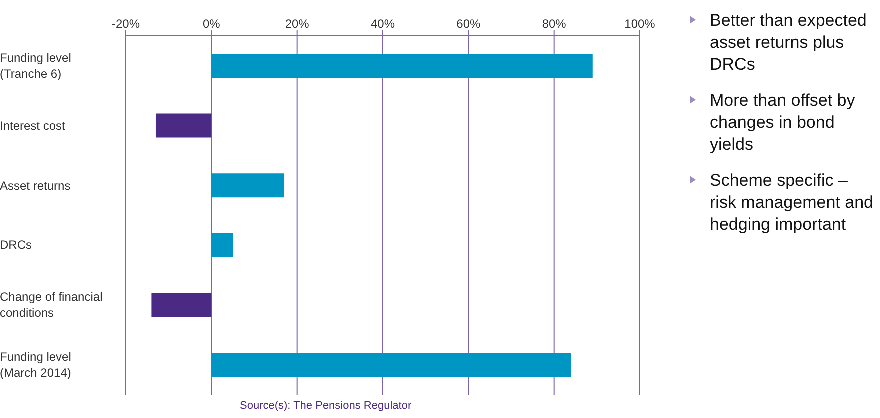 The image size is (880, 418). Describe the element at coordinates (468, 24) in the screenshot. I see `x-tick-label: 60%` at that location.